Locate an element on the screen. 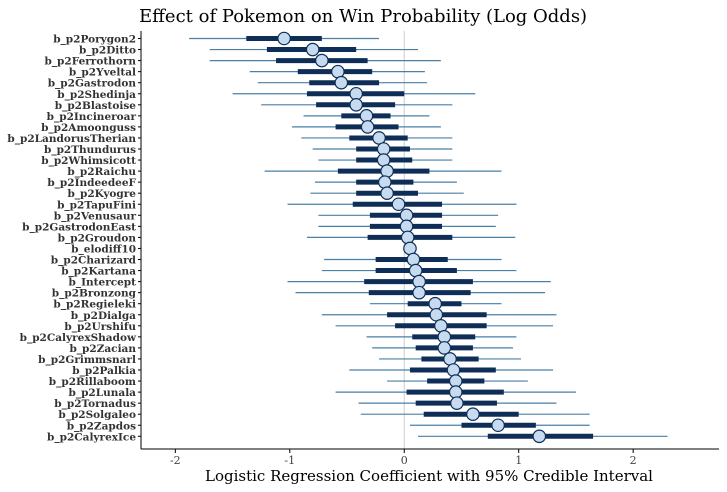 The height and width of the screenshot is (492, 727). y-tick-label: b_p2IndeedeeF is located at coordinates (91, 183).